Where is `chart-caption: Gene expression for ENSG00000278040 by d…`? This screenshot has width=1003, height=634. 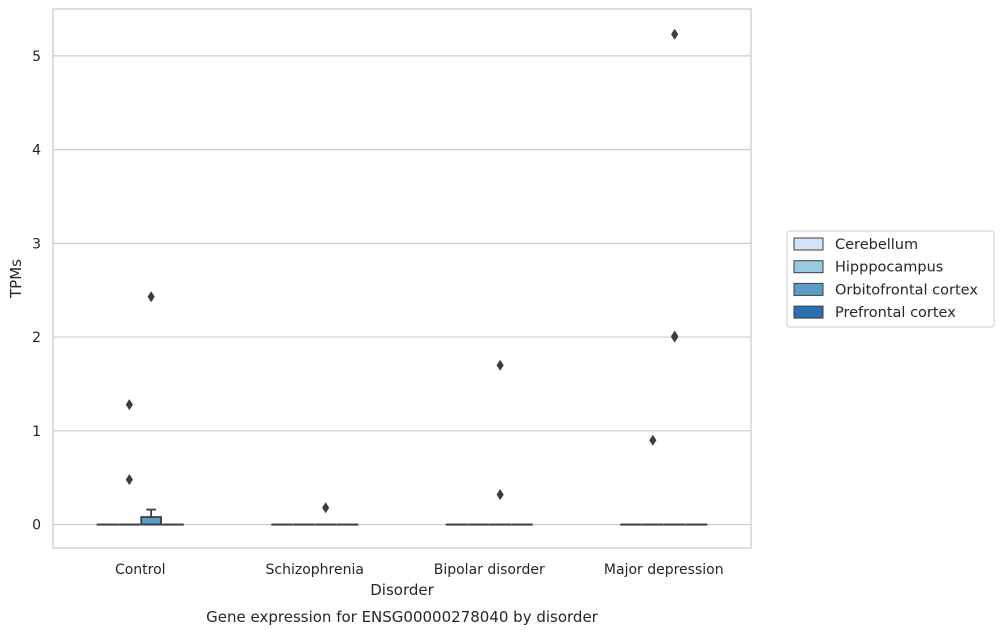
chart-caption: Gene expression for ENSG00000278040 by d… is located at coordinates (402, 617).